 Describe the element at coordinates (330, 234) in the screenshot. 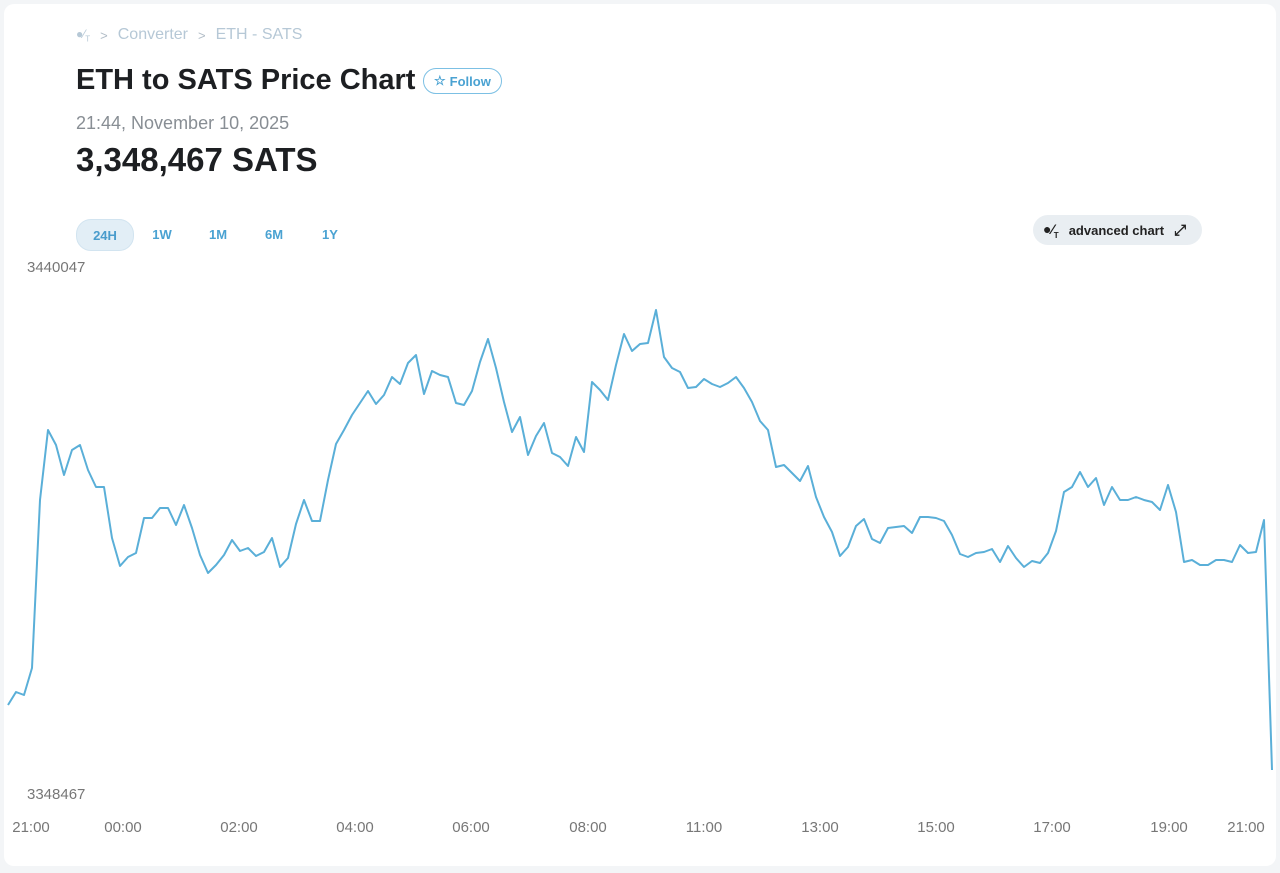

I see `tab-1y: 1Y` at that location.